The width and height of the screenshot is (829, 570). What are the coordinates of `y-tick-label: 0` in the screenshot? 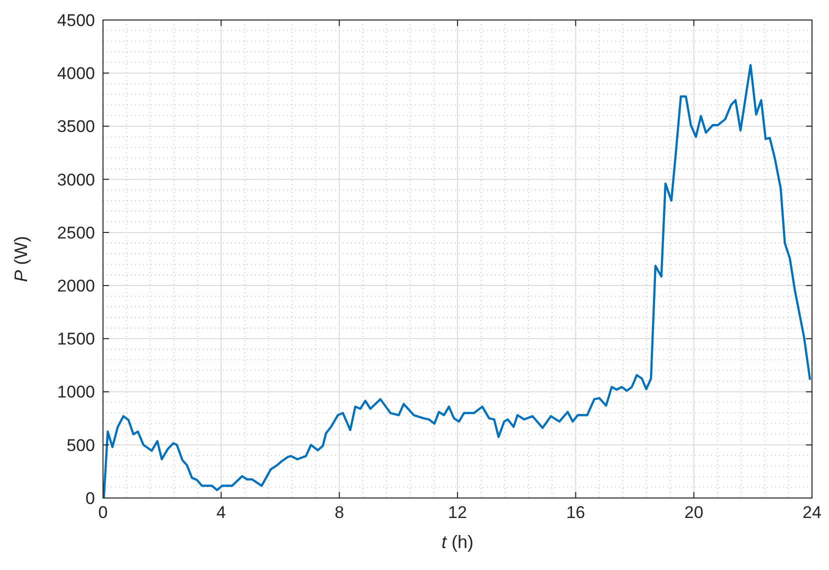 It's located at (90, 498).